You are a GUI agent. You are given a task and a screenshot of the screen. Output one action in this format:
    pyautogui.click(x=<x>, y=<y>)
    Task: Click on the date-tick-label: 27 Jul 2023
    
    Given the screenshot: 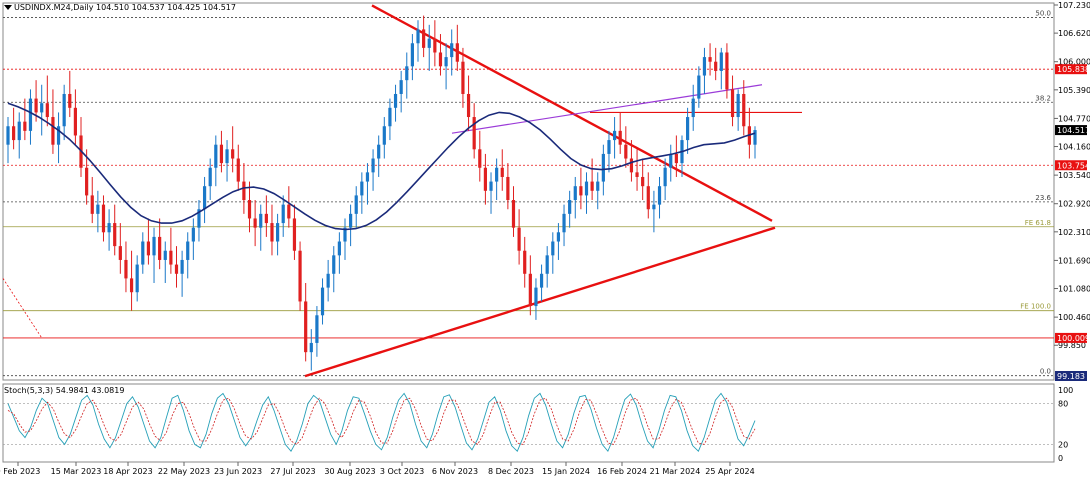 What is the action you would take?
    pyautogui.click(x=292, y=471)
    